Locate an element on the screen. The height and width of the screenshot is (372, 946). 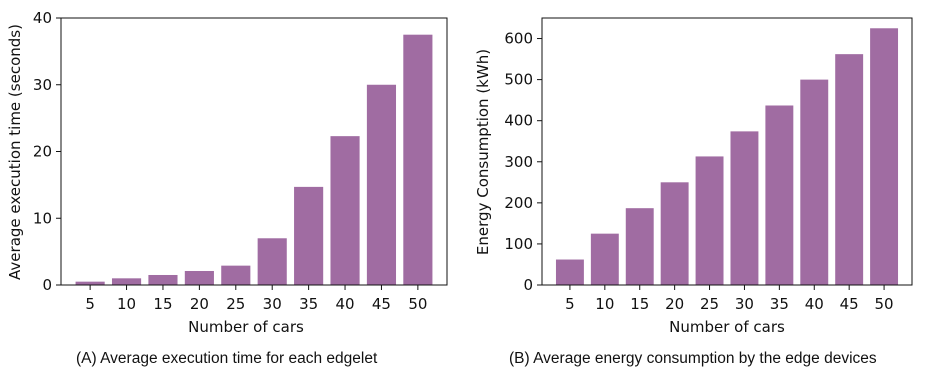
chart-b-xtick-label: 10 is located at coordinates (604, 304).